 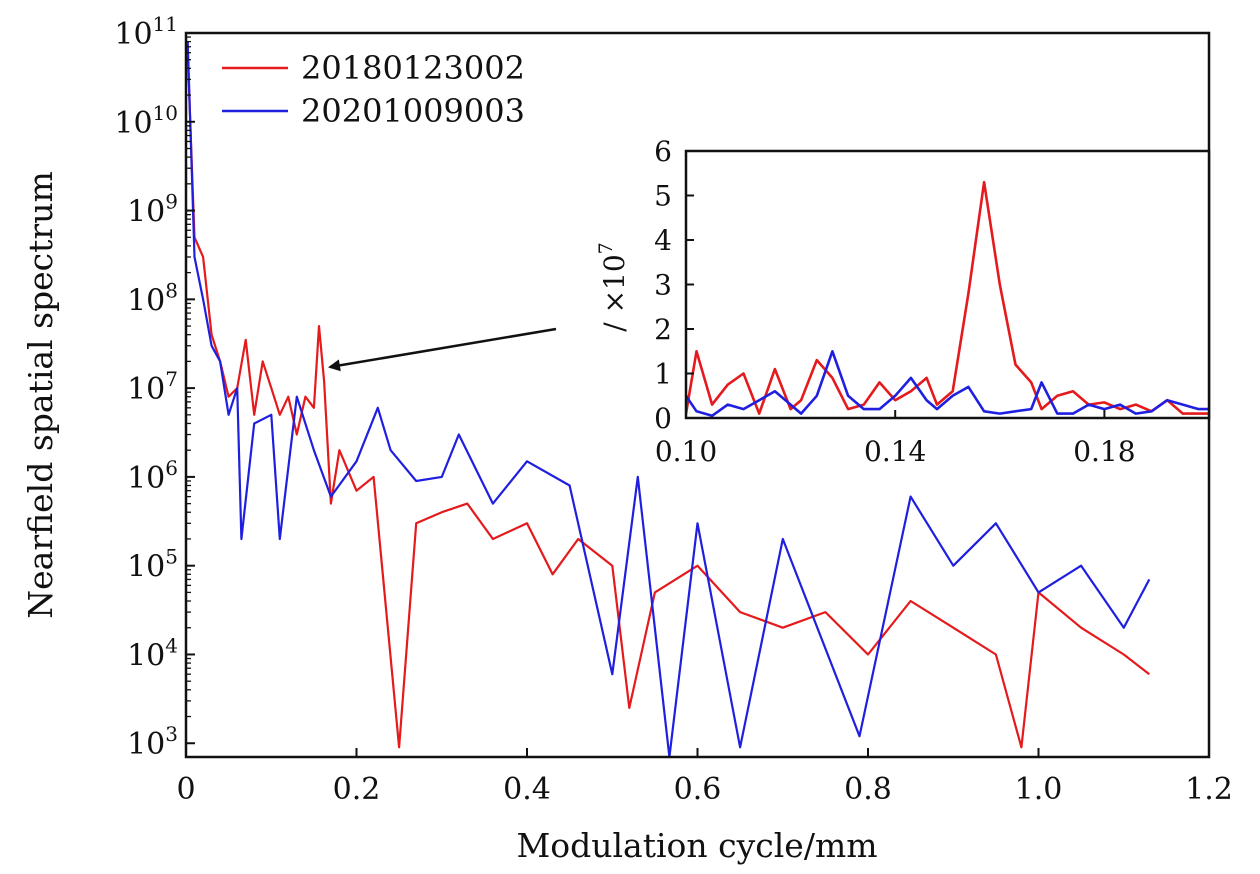 I want to click on inset-y-tick-label: 2, so click(x=663, y=329).